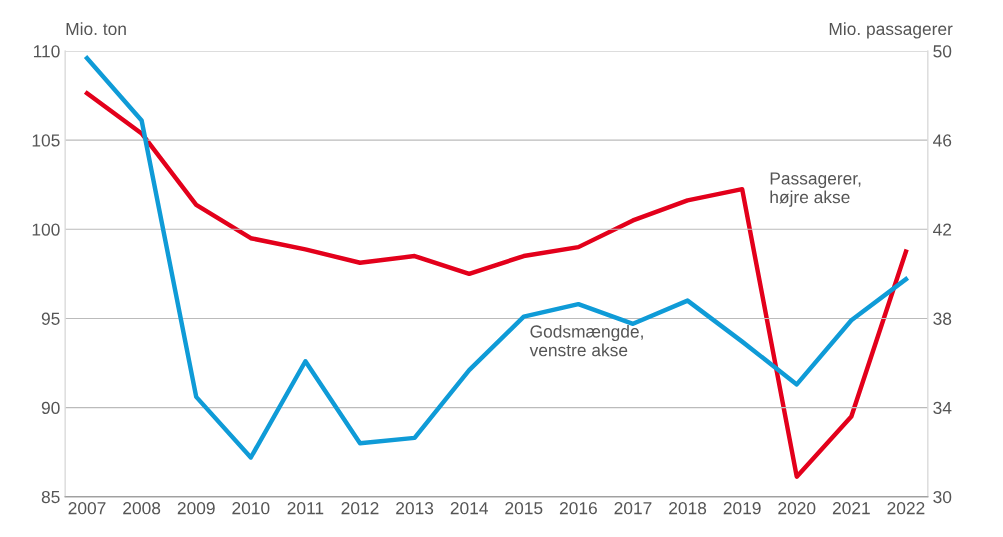 This screenshot has height=537, width=1003. What do you see at coordinates (251, 508) in the screenshot?
I see `x-tick-label: 2010` at bounding box center [251, 508].